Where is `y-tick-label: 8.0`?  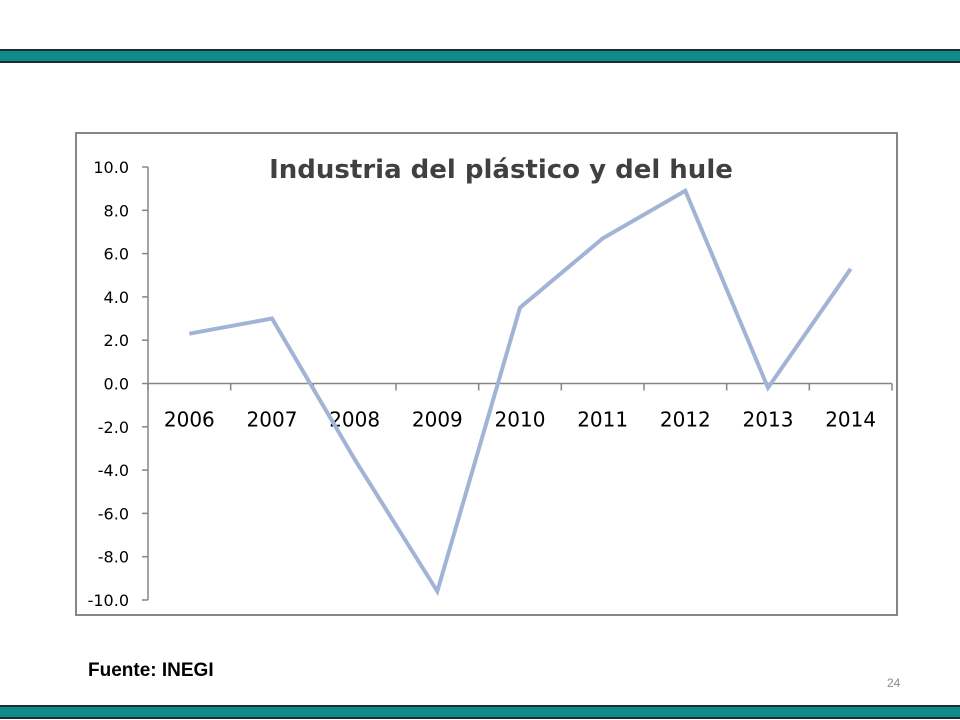
y-tick-label: 8.0 is located at coordinates (116, 210).